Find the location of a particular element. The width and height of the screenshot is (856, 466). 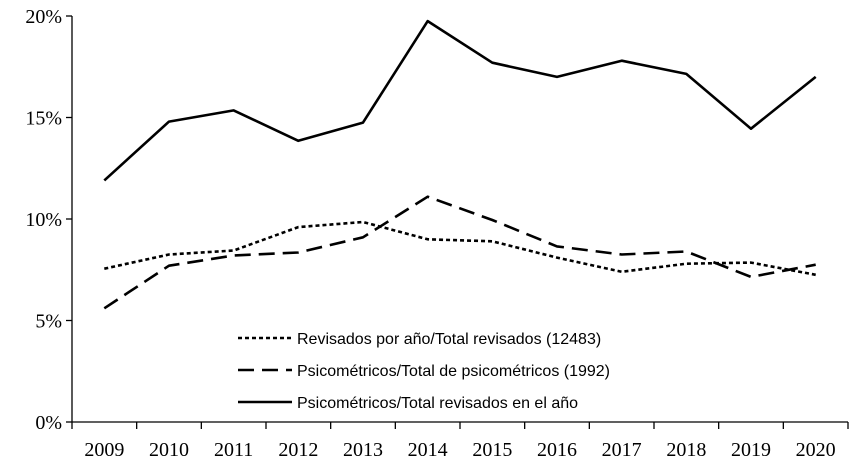

x-tick-label: 2015 is located at coordinates (492, 450).